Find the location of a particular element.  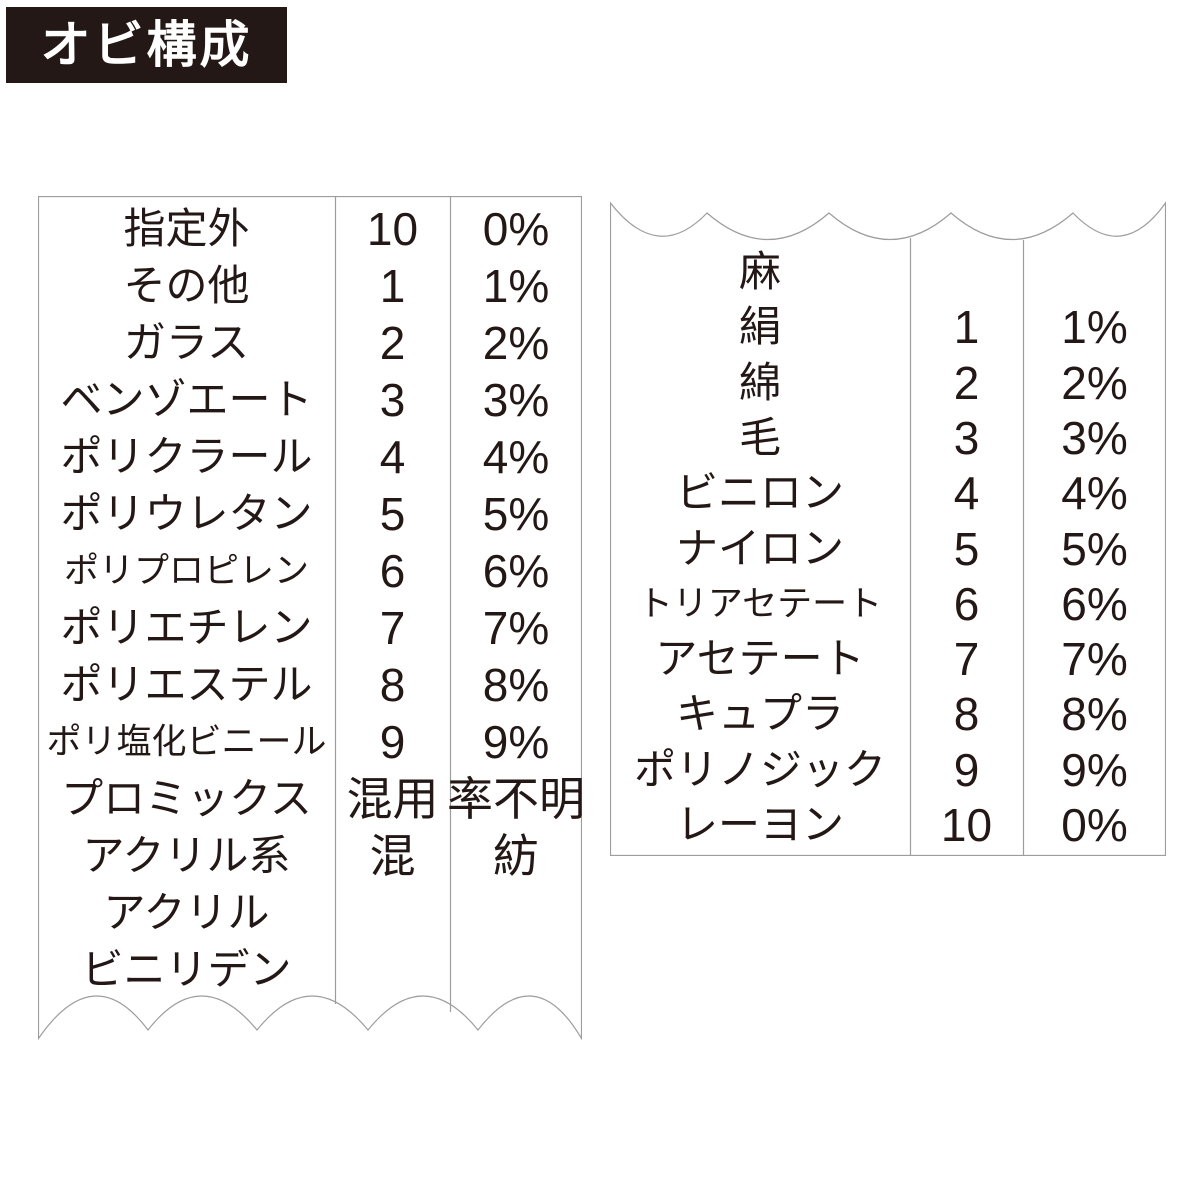

percent-cell: 紡 is located at coordinates (516, 856).